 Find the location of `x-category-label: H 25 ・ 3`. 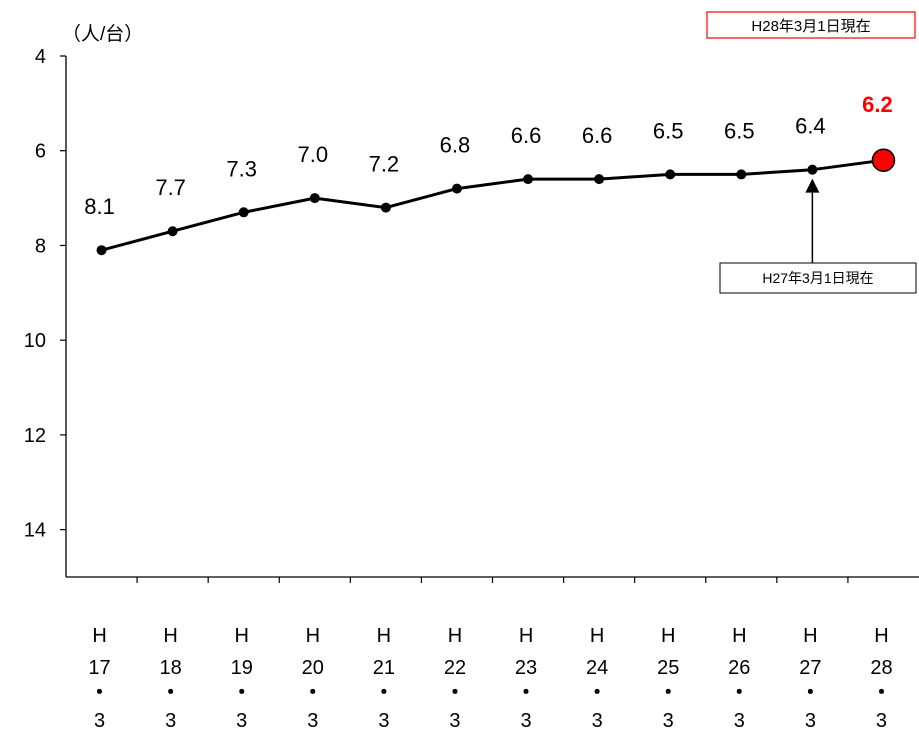

x-category-label: H 25 ・ 3 is located at coordinates (668, 677).